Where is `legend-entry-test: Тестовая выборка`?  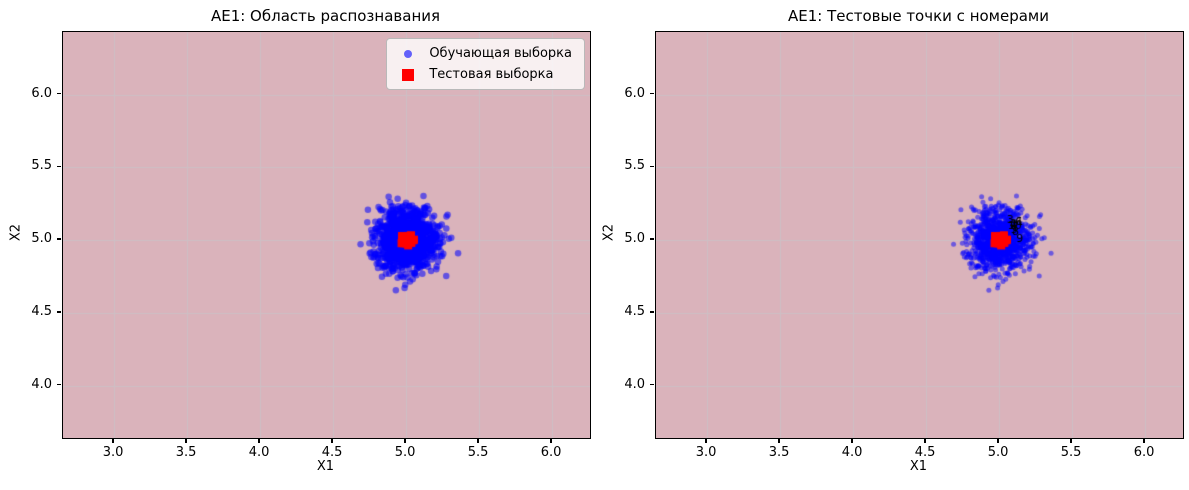
legend-entry-test: Тестовая выборка is located at coordinates (484, 74).